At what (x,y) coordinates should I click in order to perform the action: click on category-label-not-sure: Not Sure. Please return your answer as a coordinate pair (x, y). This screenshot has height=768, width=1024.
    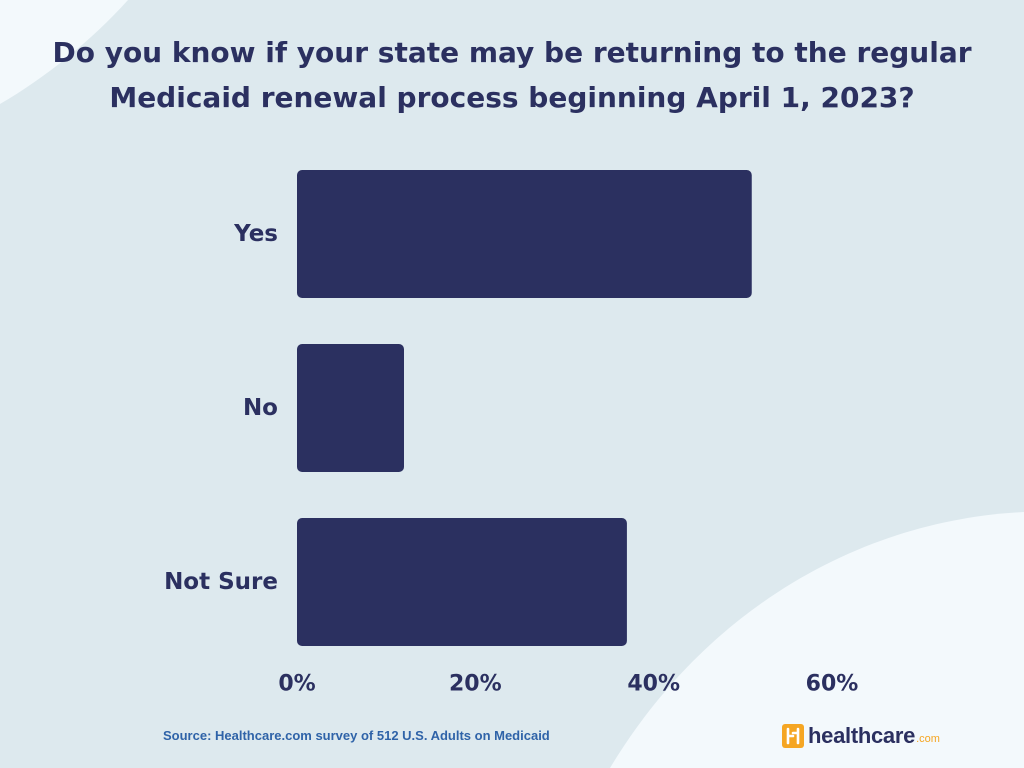
    Looking at the image, I should click on (221, 582).